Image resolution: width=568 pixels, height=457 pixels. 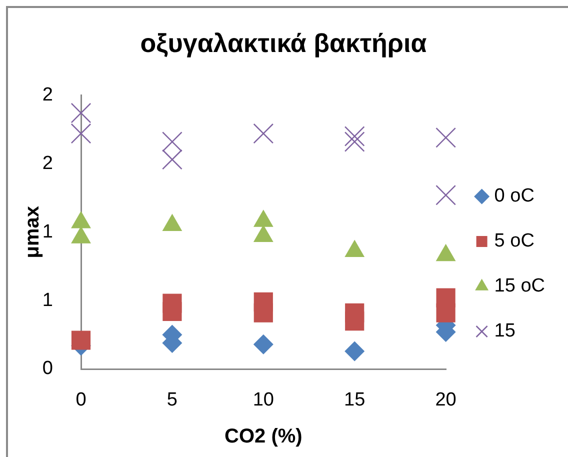 I want to click on x-axis-title: CO2 (%), so click(x=263, y=437).